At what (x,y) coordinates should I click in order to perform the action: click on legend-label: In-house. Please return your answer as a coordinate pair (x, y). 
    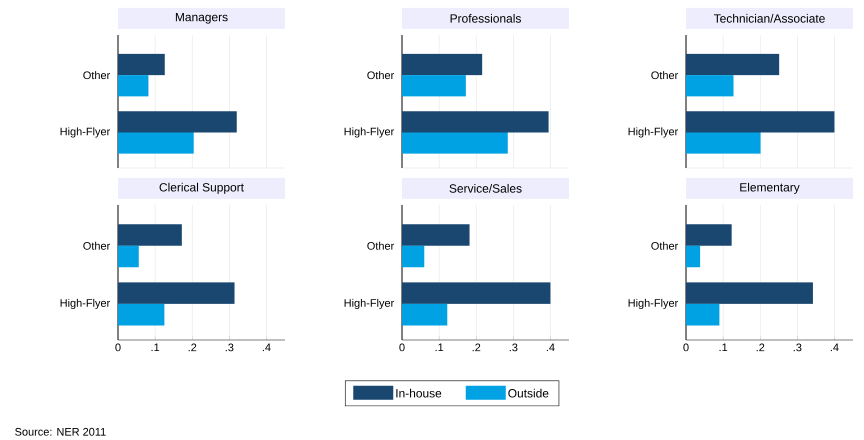
    Looking at the image, I should click on (419, 393).